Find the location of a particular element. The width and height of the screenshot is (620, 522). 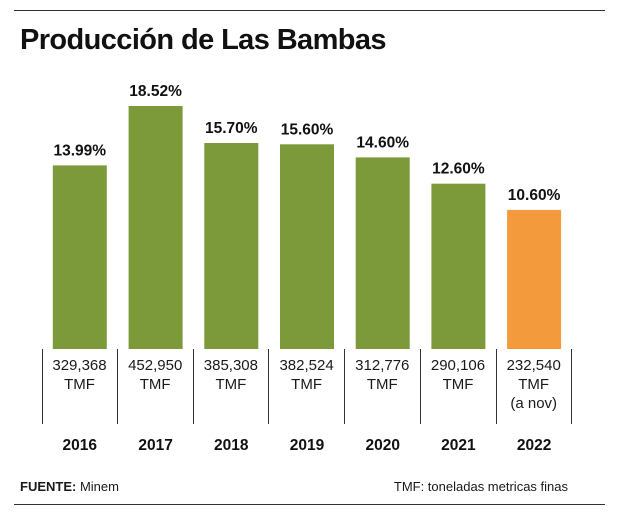

bar-value-label-2020: 14.60% is located at coordinates (382, 142).